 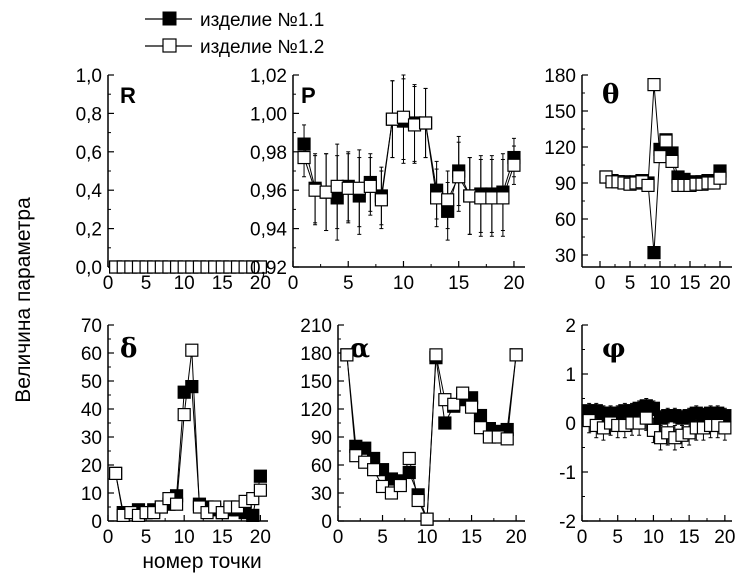 What do you see at coordinates (201, 561) in the screenshot?
I see `x-axis-label: номер точки` at bounding box center [201, 561].